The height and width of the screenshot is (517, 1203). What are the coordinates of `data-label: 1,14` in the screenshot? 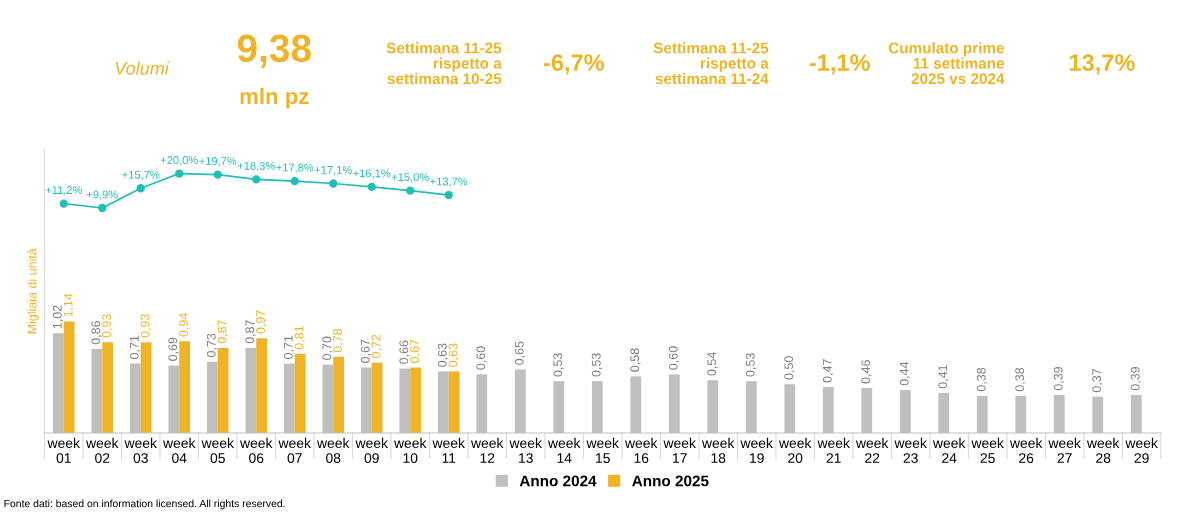 It's located at (68, 305).